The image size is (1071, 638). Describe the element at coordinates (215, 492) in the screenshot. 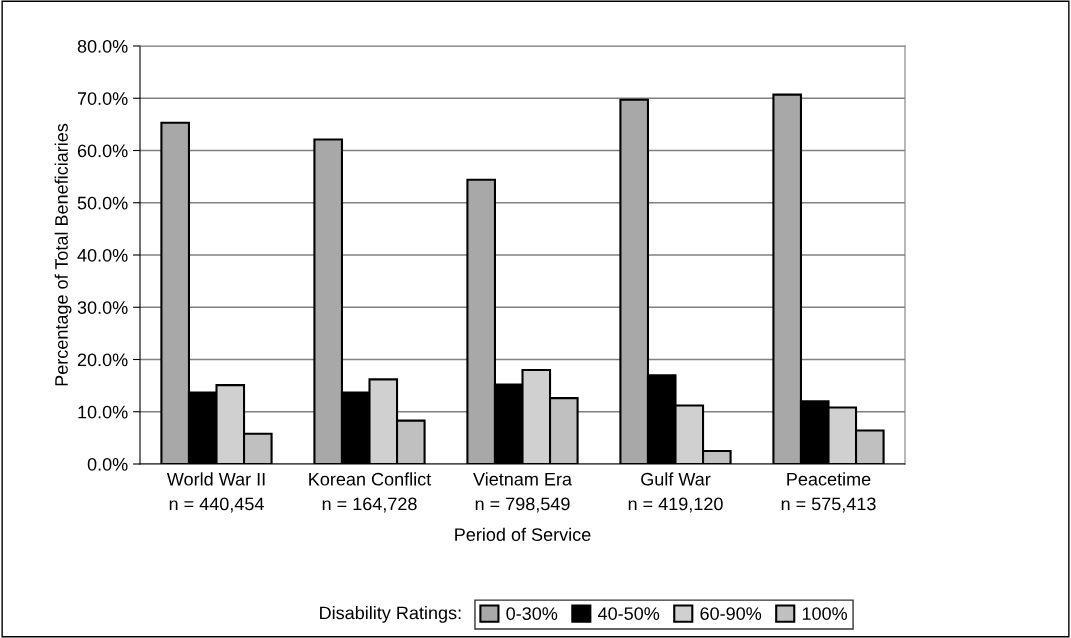

I see `x-tick-label: World War II n = 440,454` at that location.